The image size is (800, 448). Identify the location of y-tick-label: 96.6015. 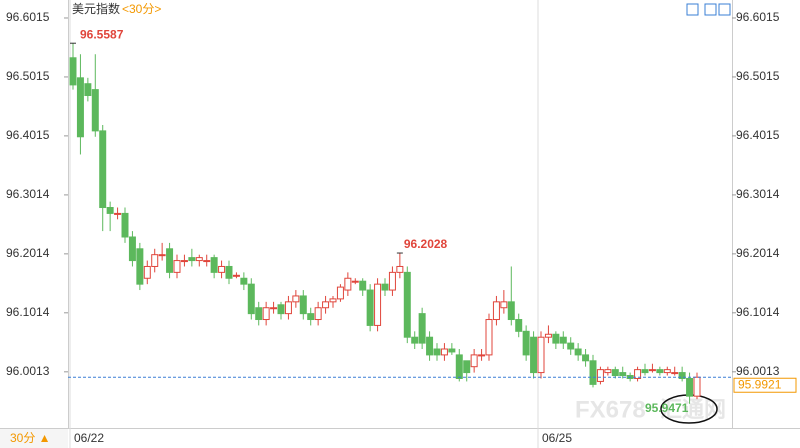
(28, 17).